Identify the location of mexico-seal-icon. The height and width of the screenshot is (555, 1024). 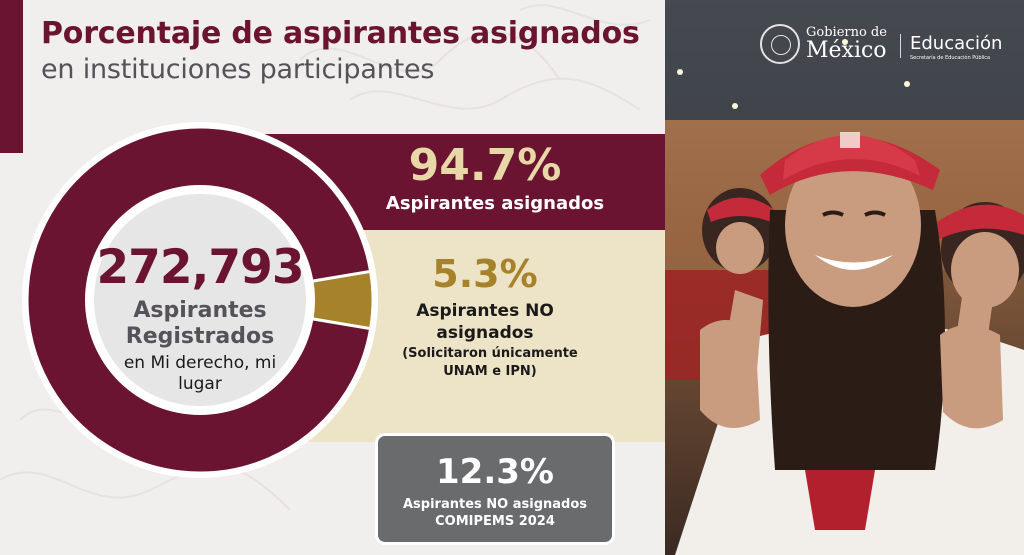
(780, 44).